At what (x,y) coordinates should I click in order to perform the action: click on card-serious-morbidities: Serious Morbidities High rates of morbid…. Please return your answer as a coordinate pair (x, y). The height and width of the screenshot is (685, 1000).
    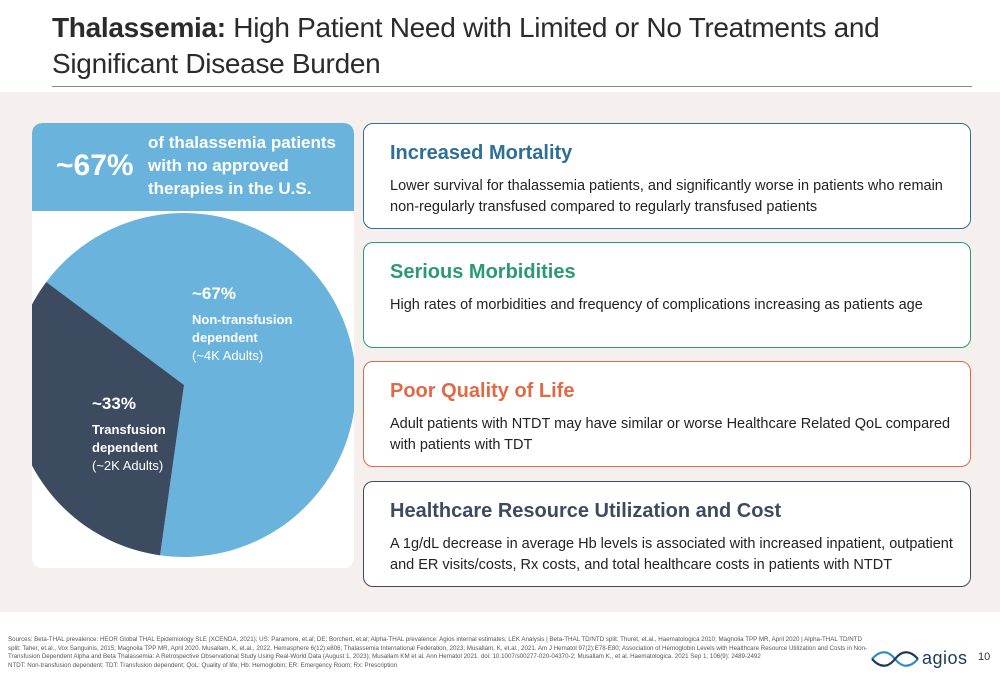
    Looking at the image, I should click on (667, 295).